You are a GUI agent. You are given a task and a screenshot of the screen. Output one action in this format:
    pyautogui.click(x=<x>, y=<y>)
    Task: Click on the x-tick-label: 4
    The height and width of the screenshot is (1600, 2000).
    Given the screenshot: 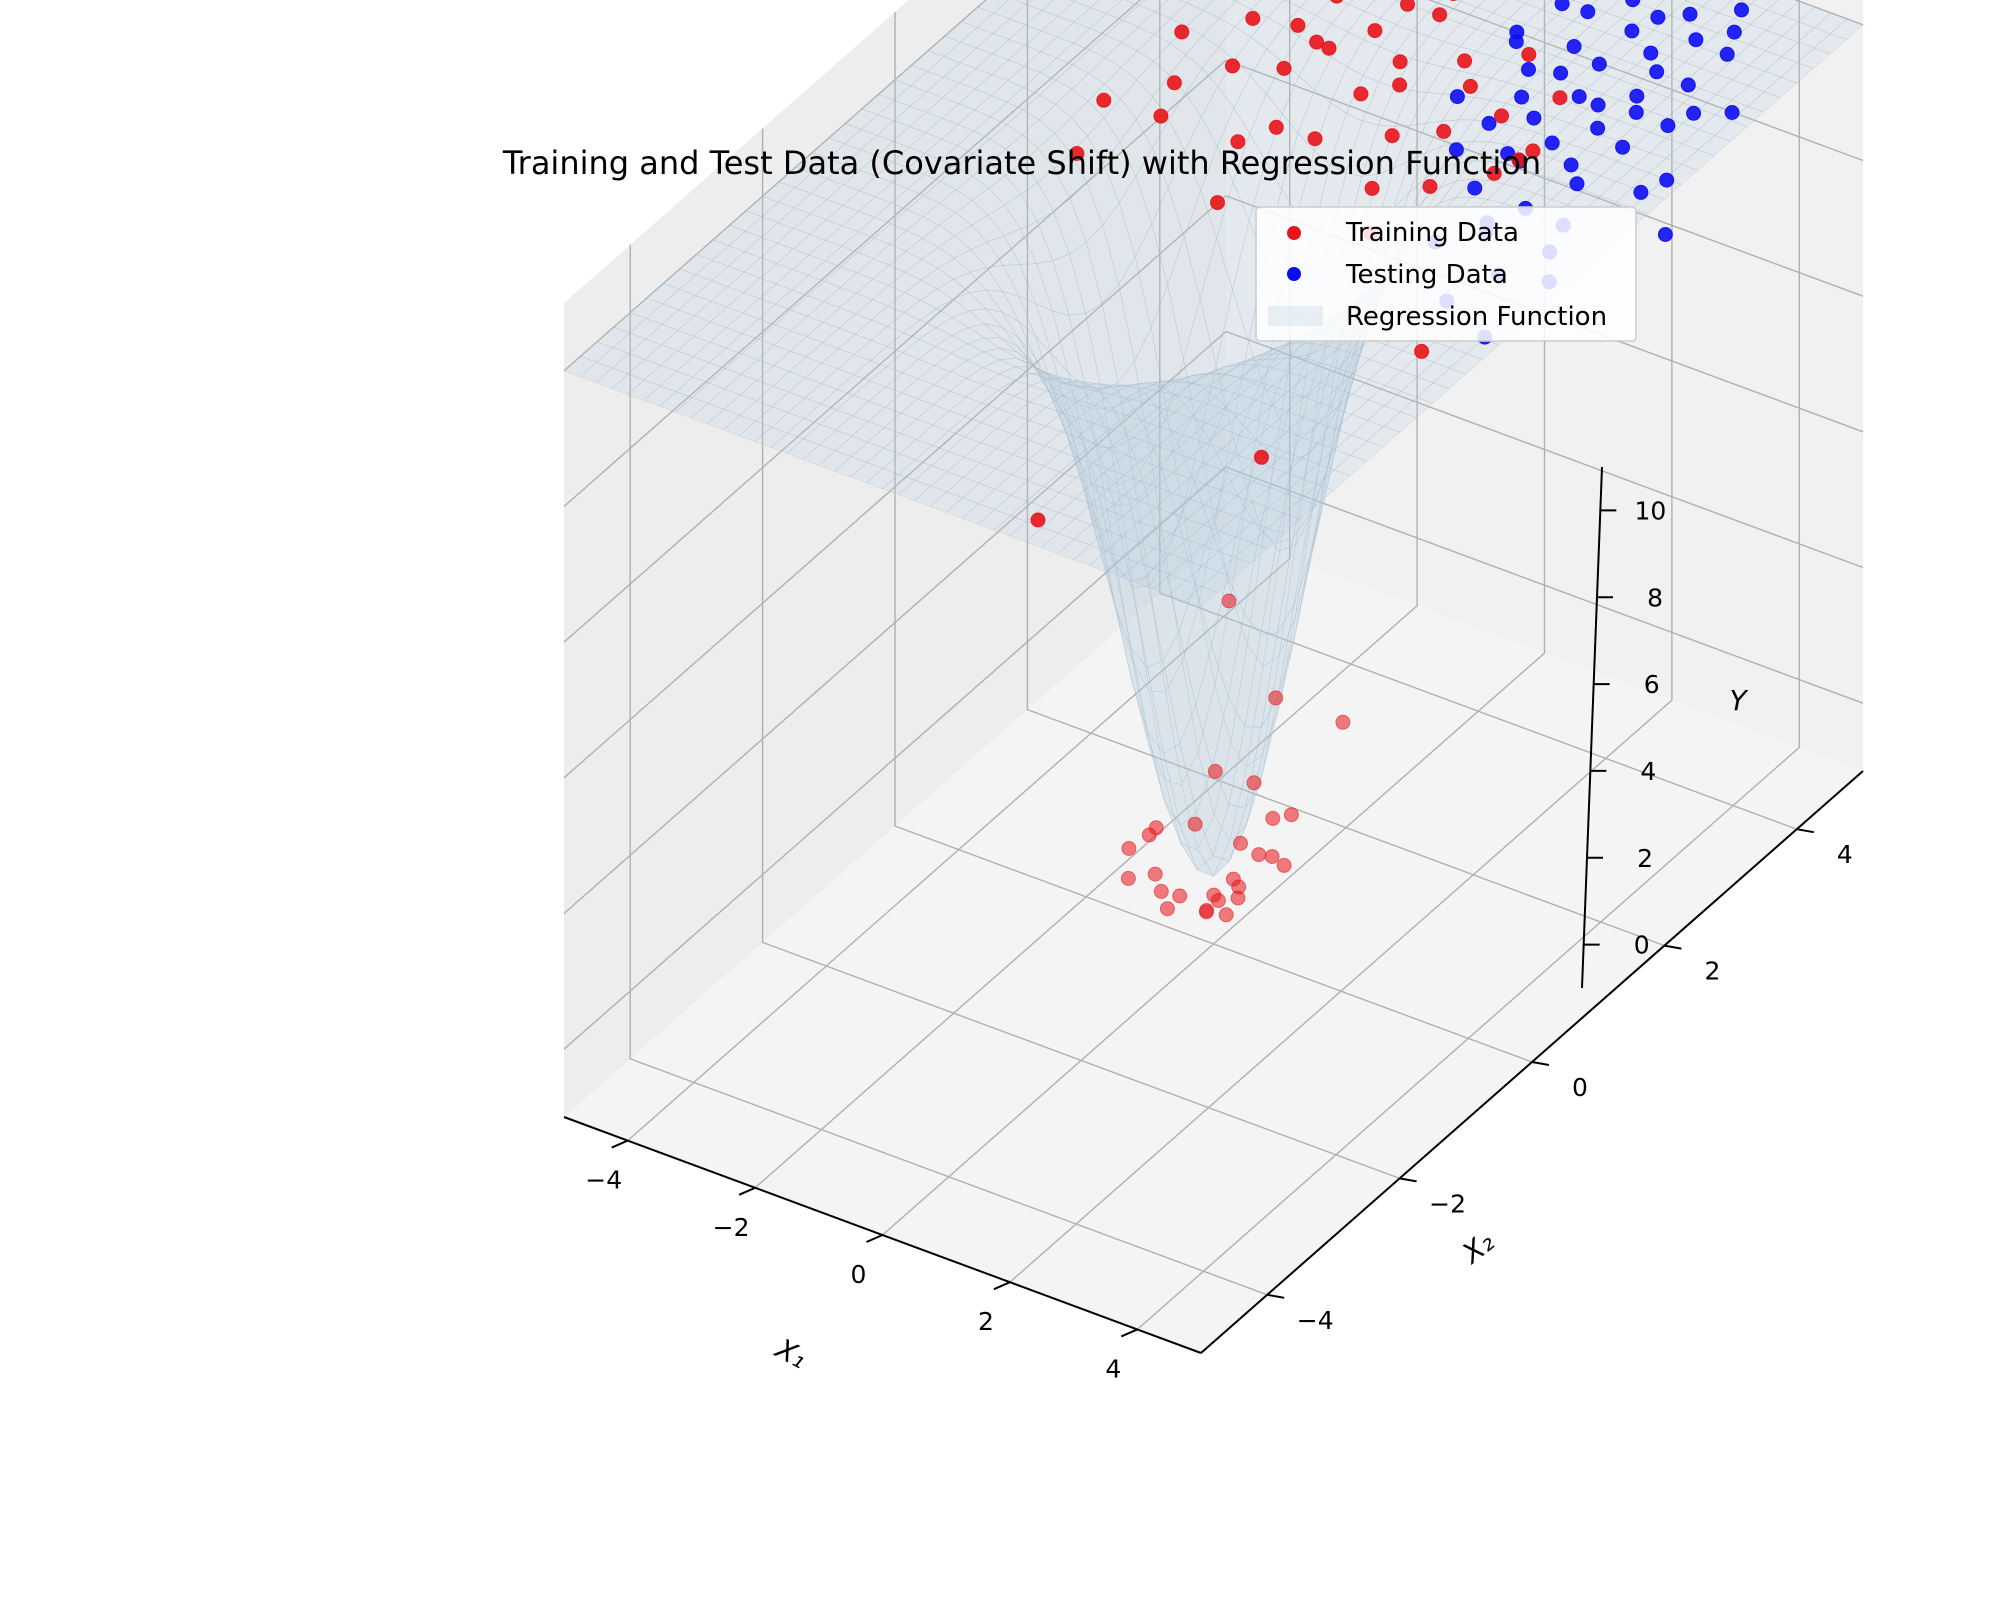 What is the action you would take?
    pyautogui.click(x=1113, y=1368)
    